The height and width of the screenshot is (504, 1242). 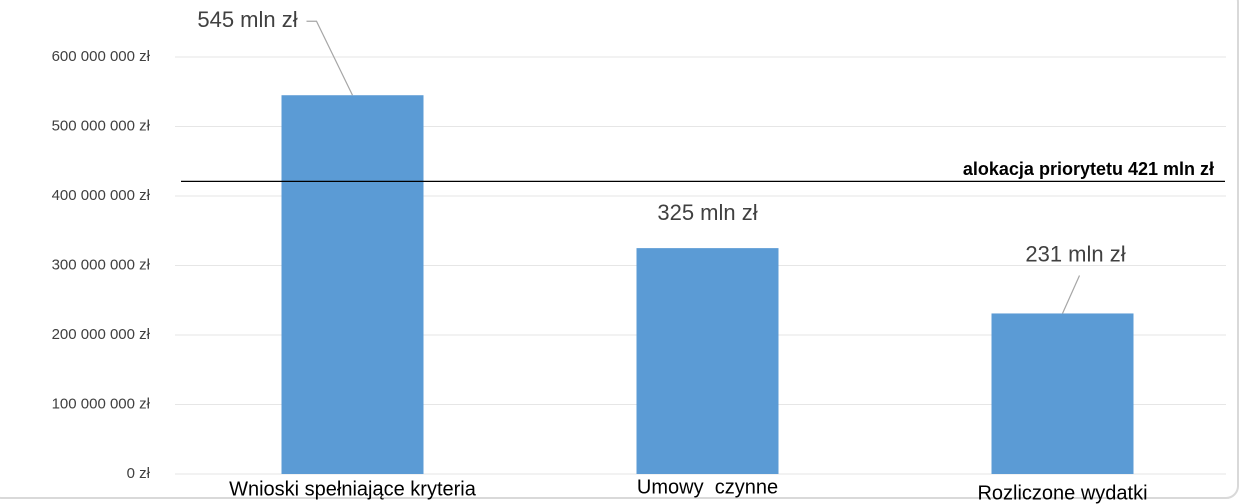 What do you see at coordinates (247, 19) in the screenshot?
I see `data-label: 545 mln zł` at bounding box center [247, 19].